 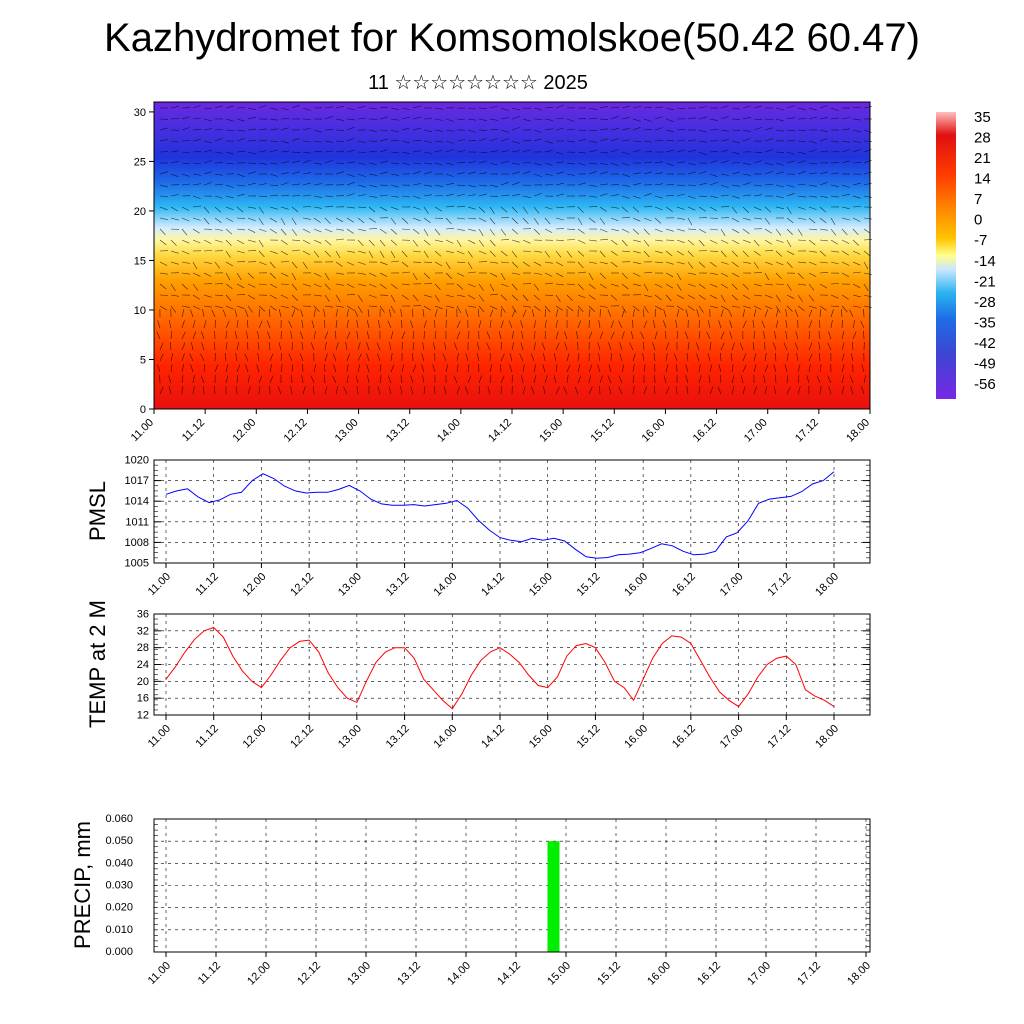 What do you see at coordinates (512, 664) in the screenshot?
I see `temp-grid` at bounding box center [512, 664].